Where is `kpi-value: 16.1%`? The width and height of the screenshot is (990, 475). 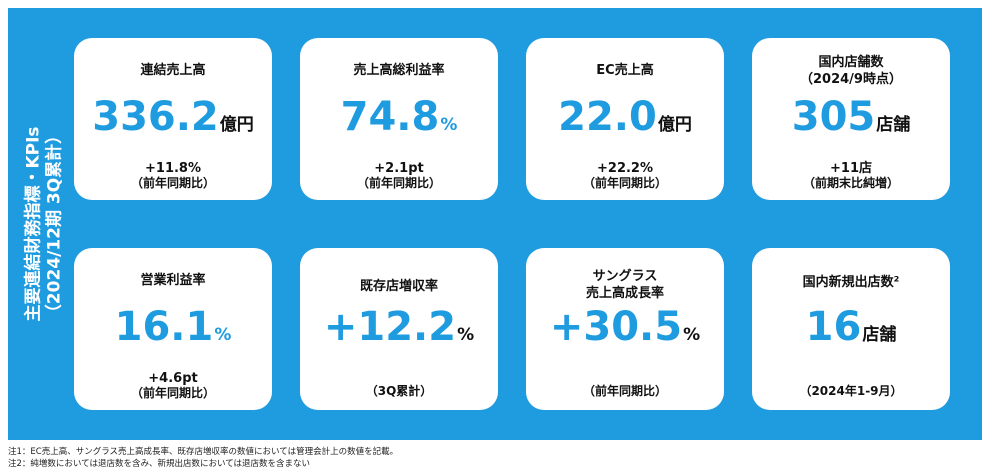
kpi-value: 16.1% is located at coordinates (173, 327).